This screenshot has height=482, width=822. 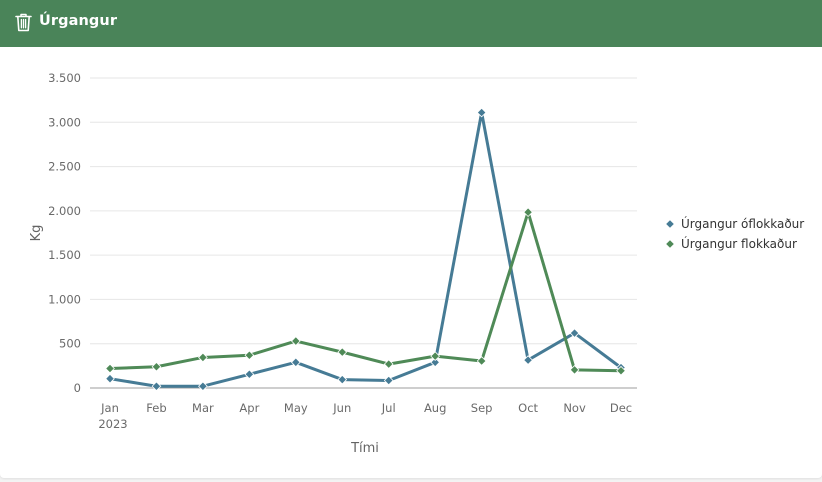 What do you see at coordinates (435, 408) in the screenshot?
I see `x-tick-label: Aug` at bounding box center [435, 408].